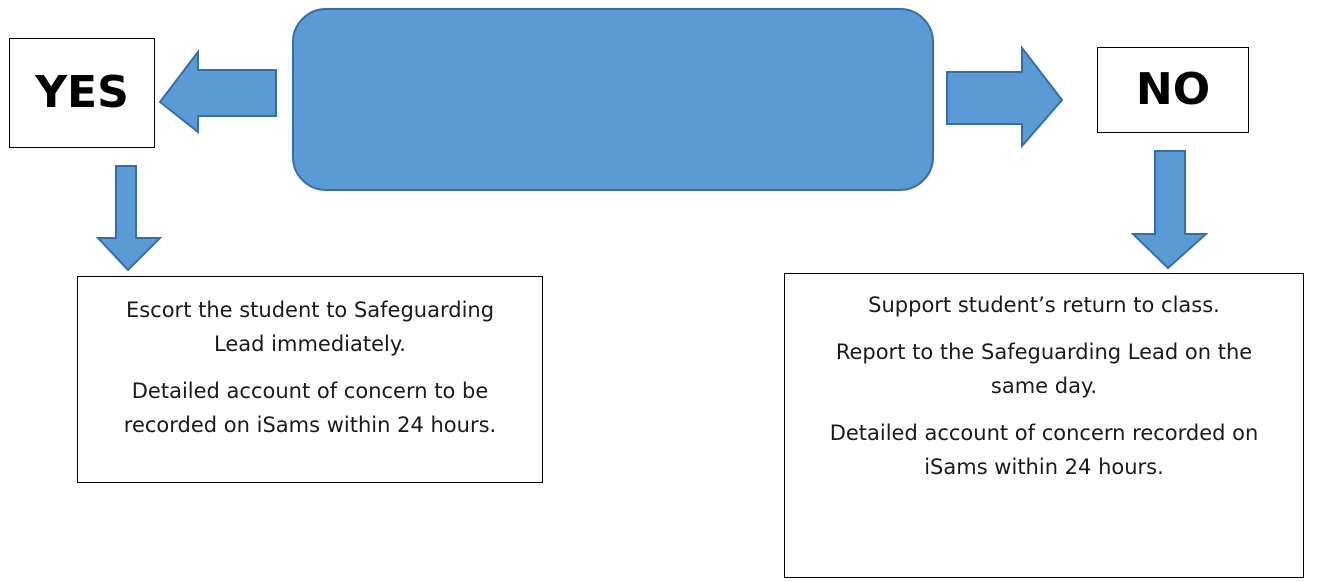  Describe the element at coordinates (1169, 210) in the screenshot. I see `arrow-no-down` at that location.